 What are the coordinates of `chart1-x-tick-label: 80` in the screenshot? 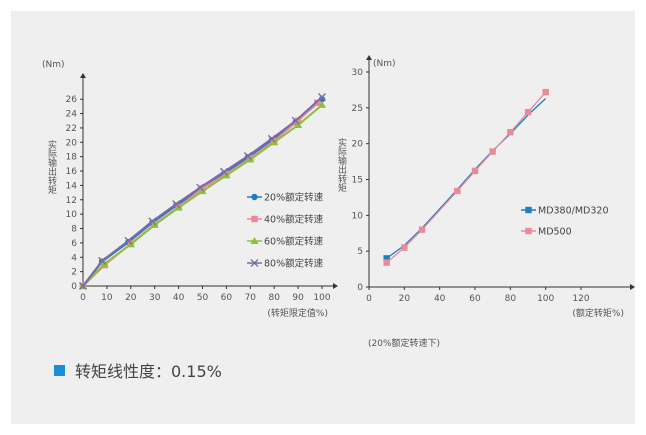 It's located at (274, 298).